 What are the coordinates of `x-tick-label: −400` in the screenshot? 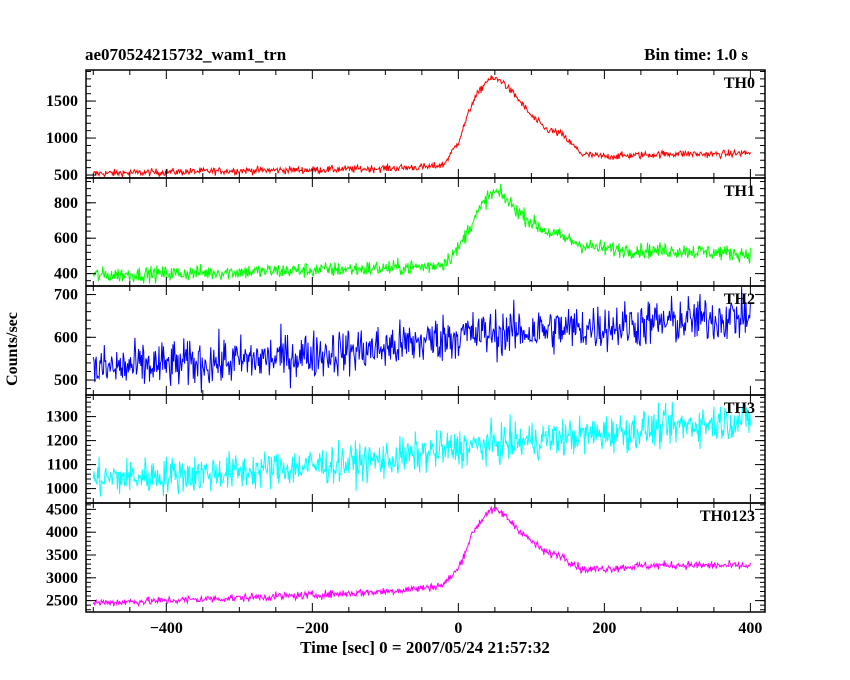 It's located at (166, 628).